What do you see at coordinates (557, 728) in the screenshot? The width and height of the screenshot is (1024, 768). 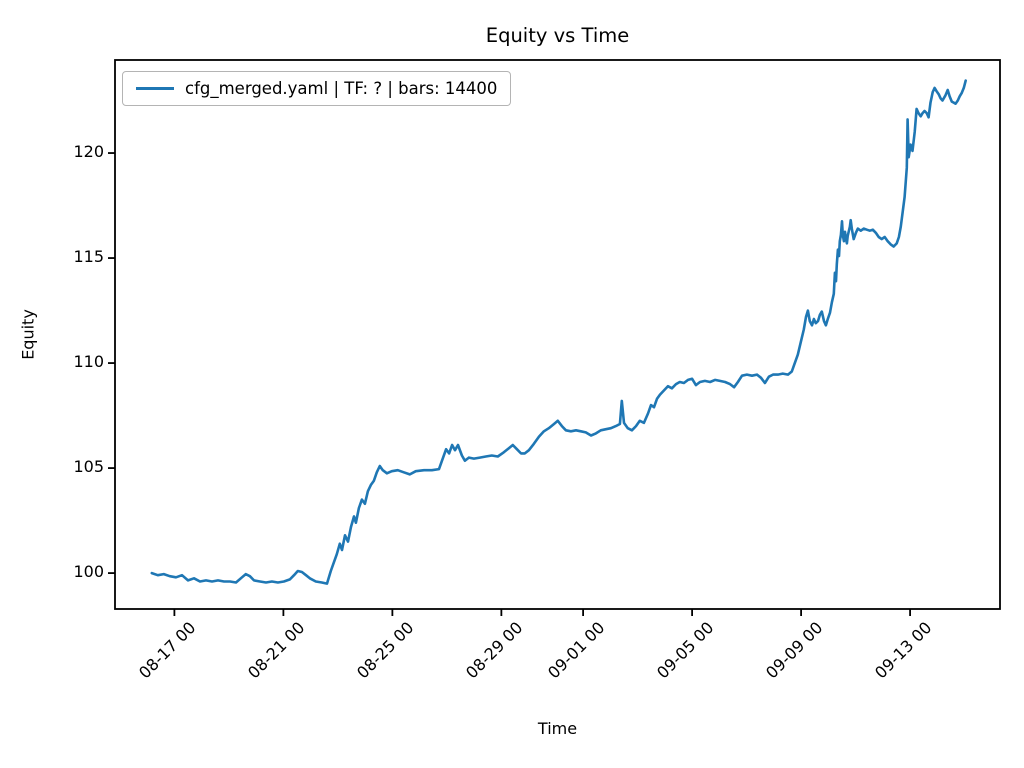 I see `x-axis-label: Time` at bounding box center [557, 728].